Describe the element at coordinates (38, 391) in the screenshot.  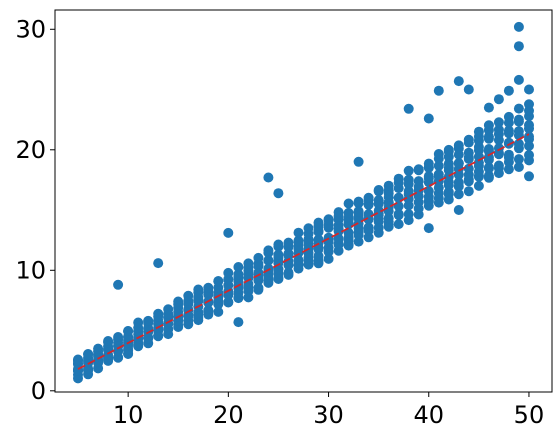
I see `y-tick-label: 0` at that location.